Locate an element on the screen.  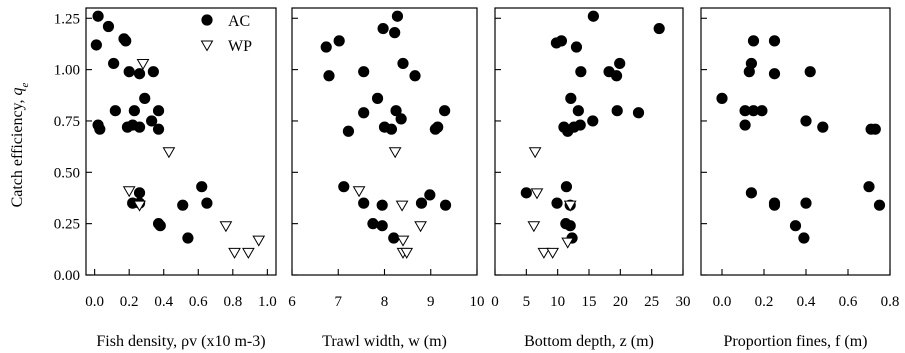
legend-ac-marker is located at coordinates (207, 20).